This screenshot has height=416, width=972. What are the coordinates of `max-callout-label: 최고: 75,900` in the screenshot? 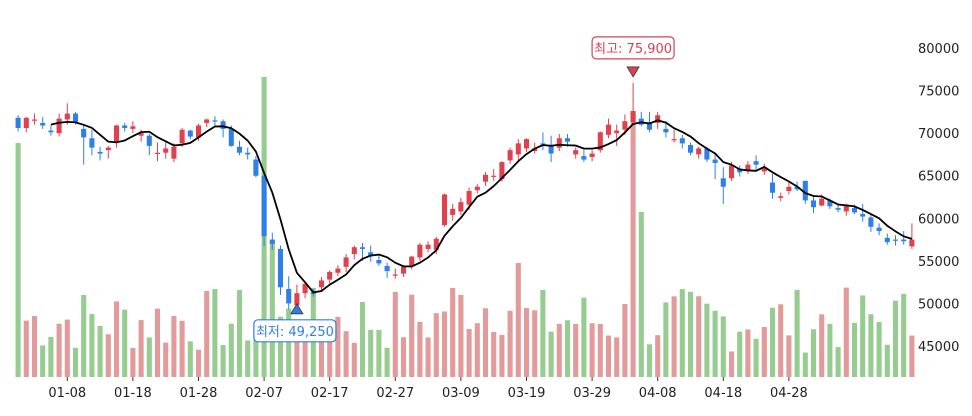 It's located at (633, 49).